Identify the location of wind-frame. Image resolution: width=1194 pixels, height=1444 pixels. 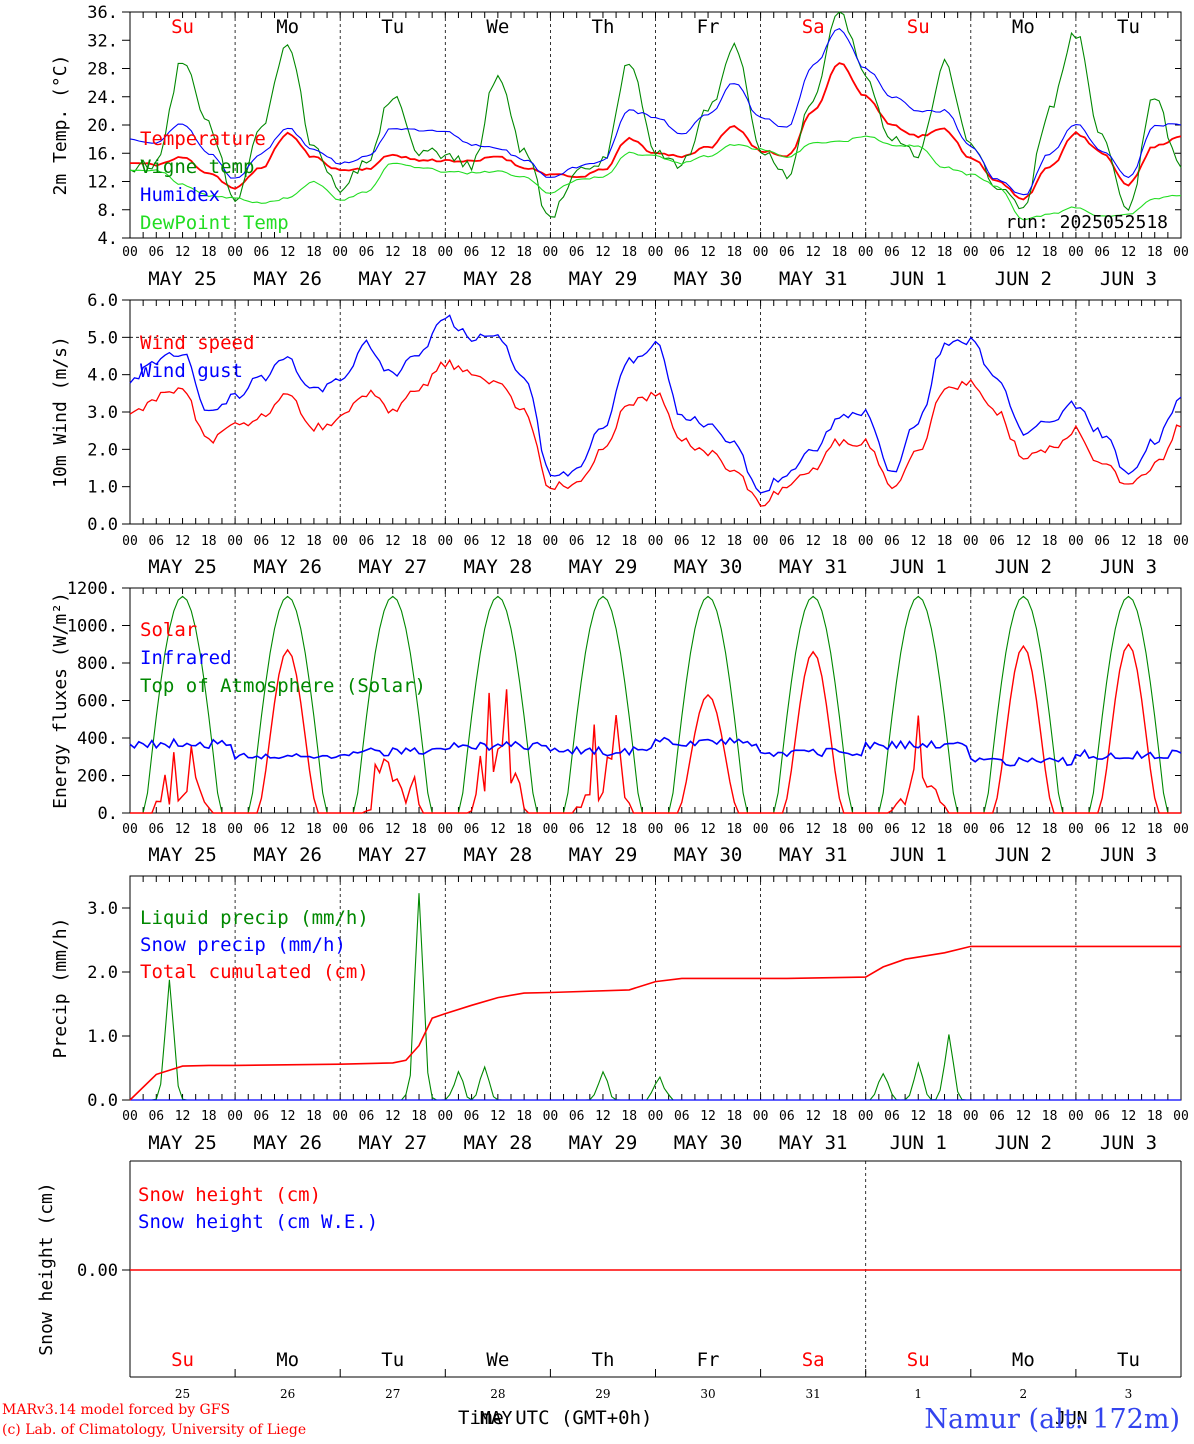
(655, 412).